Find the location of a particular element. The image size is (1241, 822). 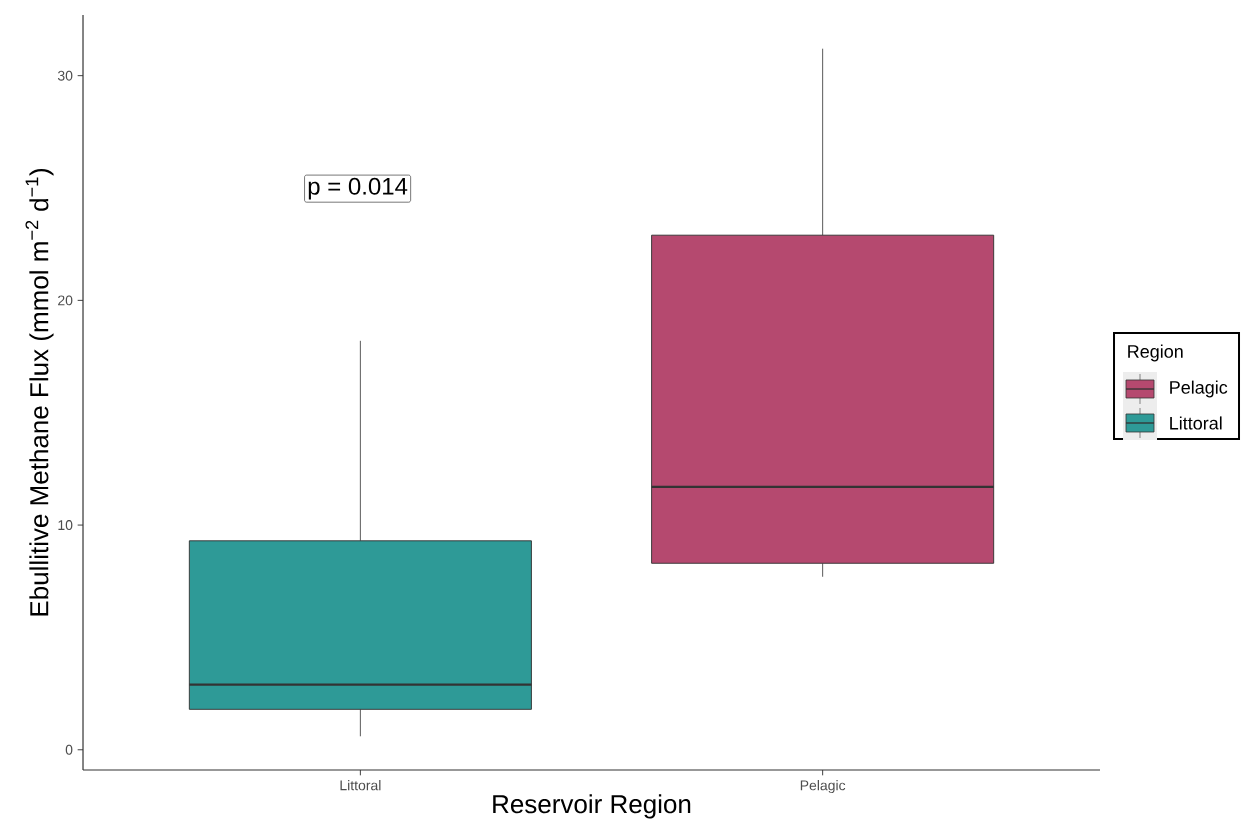

y-tick-label: 20 is located at coordinates (65, 300).